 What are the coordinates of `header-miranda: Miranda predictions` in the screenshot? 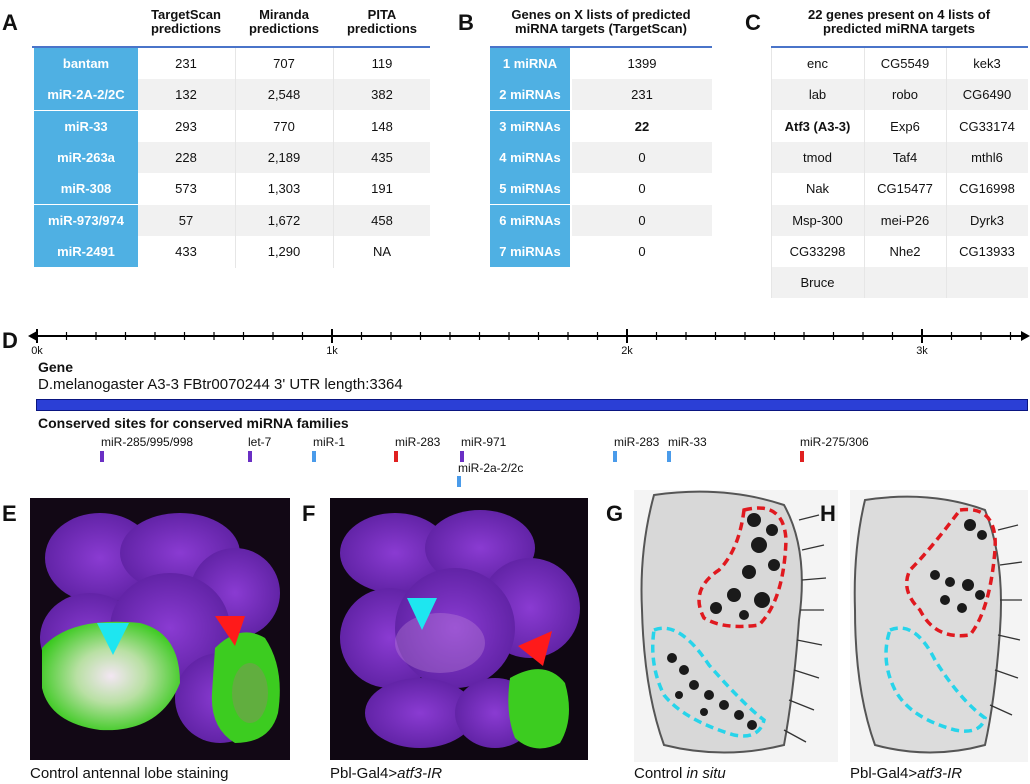 It's located at (284, 21).